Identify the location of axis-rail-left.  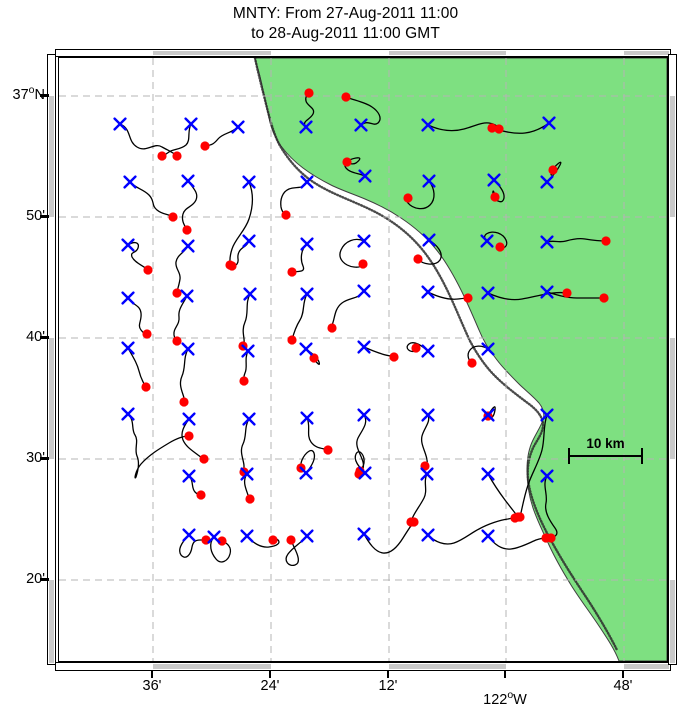
(51, 359).